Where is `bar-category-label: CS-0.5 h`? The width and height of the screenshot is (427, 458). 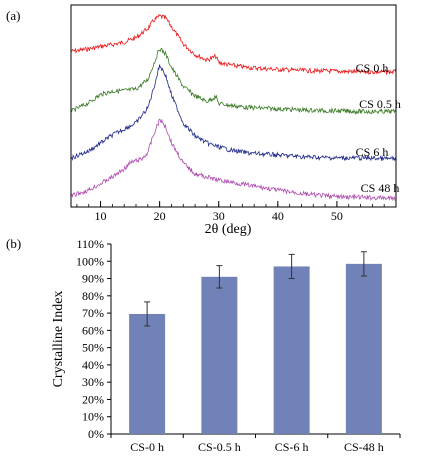
bar-category-label: CS-0.5 h is located at coordinates (219, 447).